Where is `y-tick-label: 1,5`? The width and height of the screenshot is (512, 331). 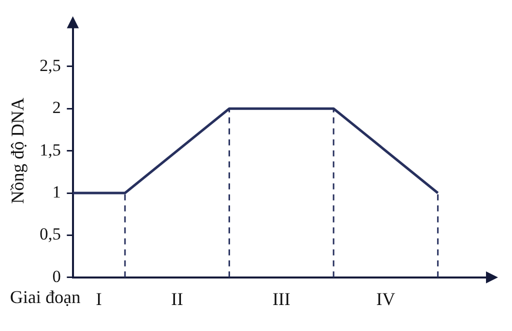 y-tick-label: 1,5 is located at coordinates (50, 150).